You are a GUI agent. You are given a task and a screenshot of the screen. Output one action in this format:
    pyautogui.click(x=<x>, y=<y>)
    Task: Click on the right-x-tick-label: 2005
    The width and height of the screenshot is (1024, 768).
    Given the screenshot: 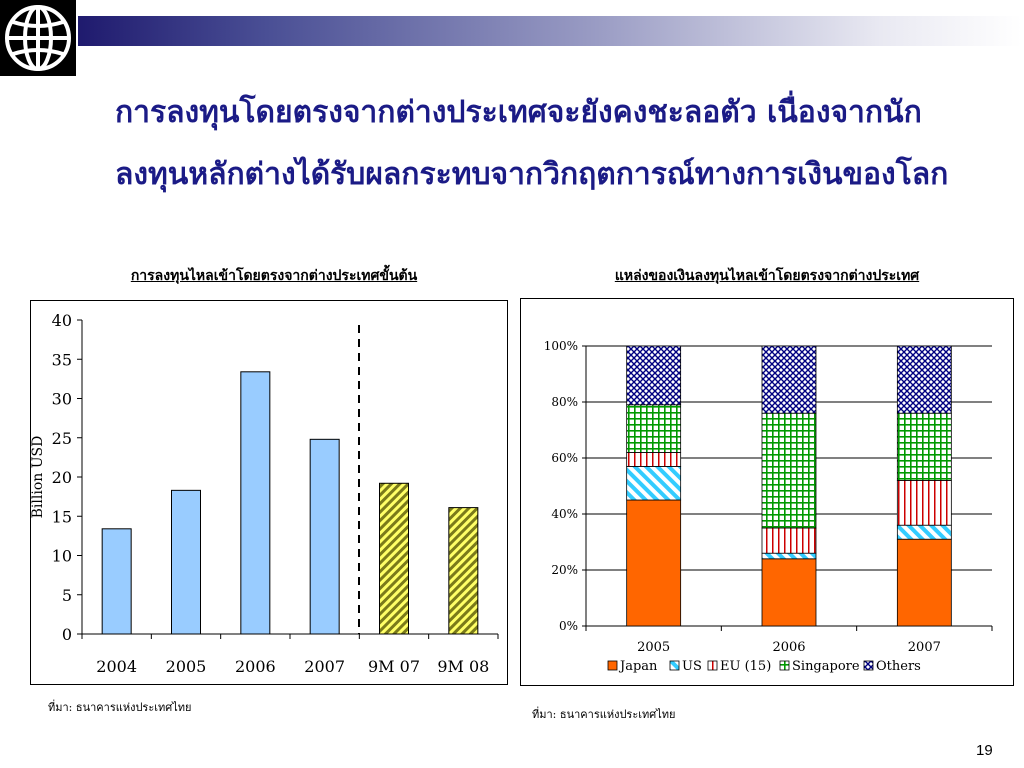 What is the action you would take?
    pyautogui.click(x=653, y=647)
    